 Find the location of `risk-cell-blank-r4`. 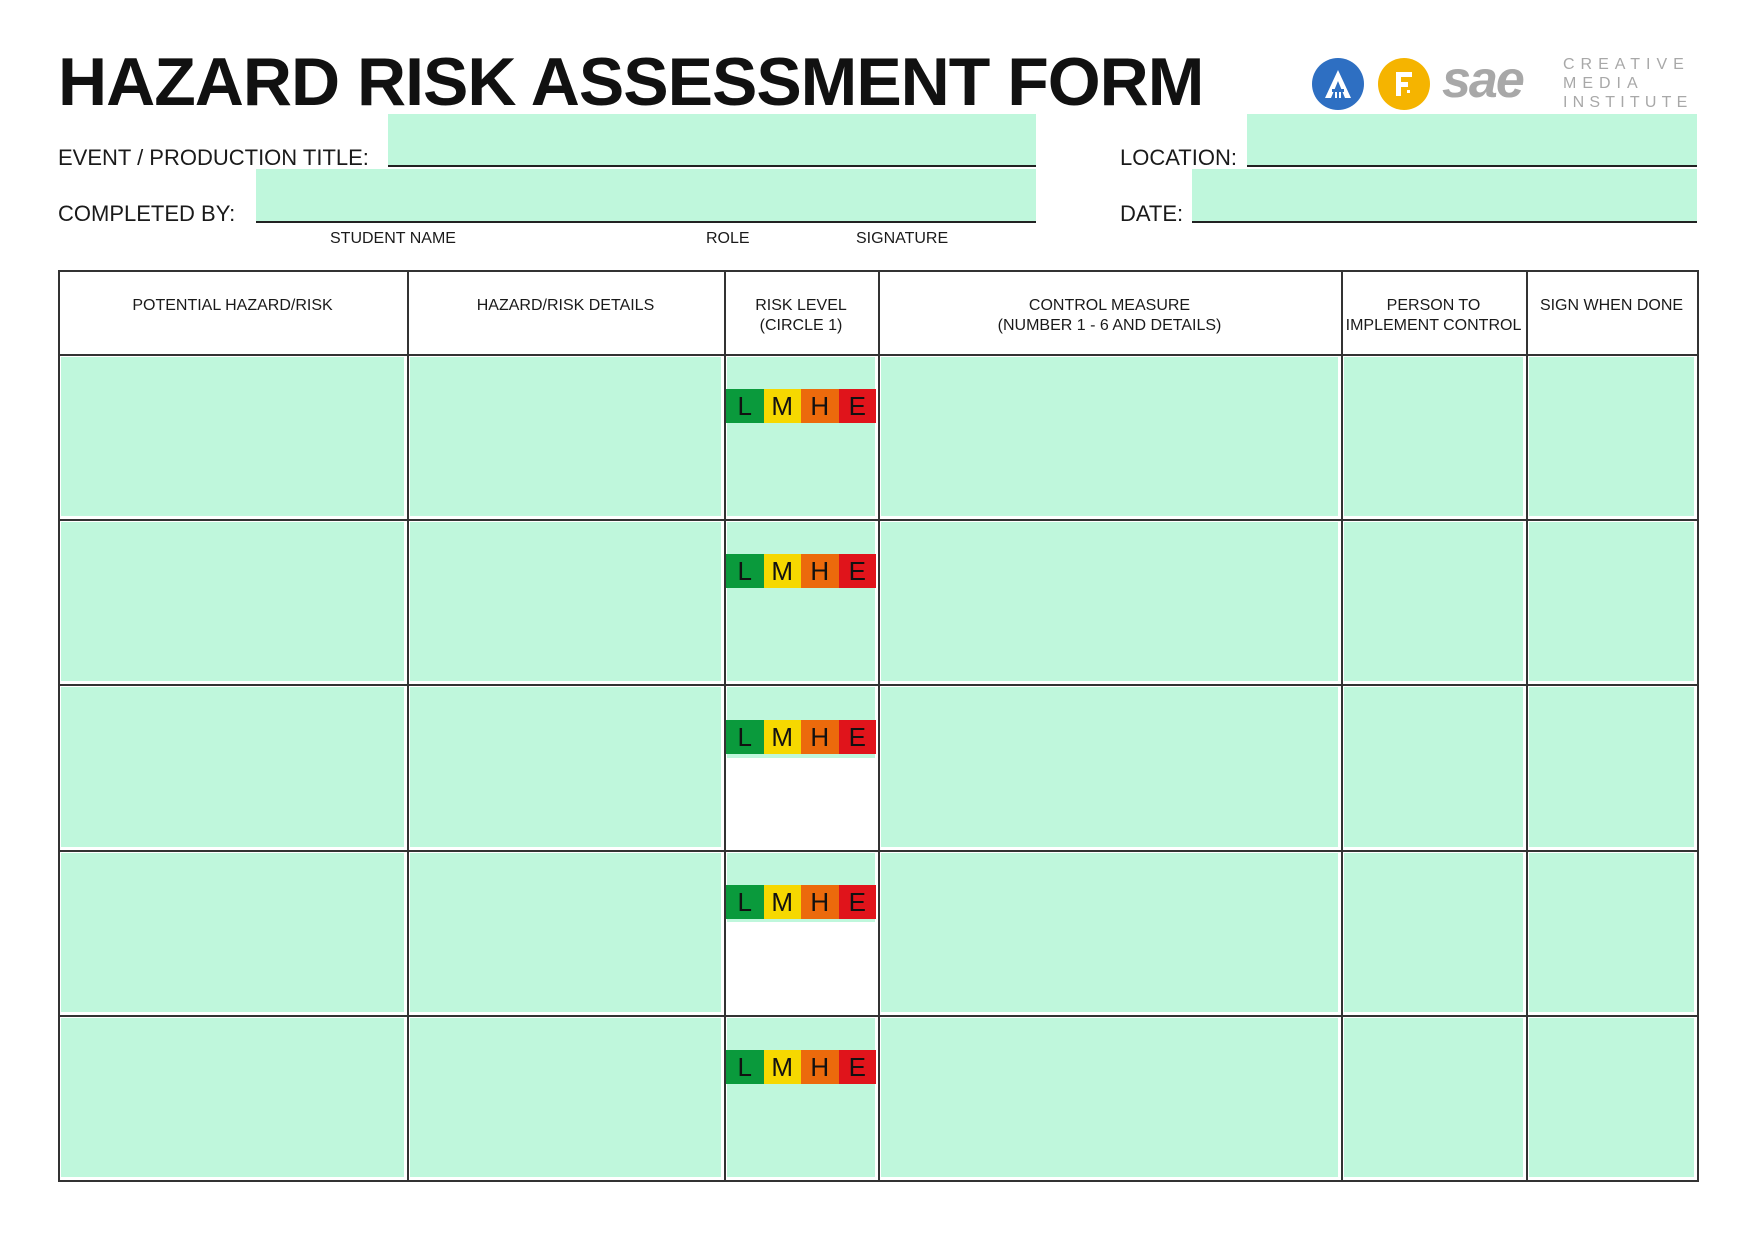

risk-cell-blank-r4 is located at coordinates (801, 968).